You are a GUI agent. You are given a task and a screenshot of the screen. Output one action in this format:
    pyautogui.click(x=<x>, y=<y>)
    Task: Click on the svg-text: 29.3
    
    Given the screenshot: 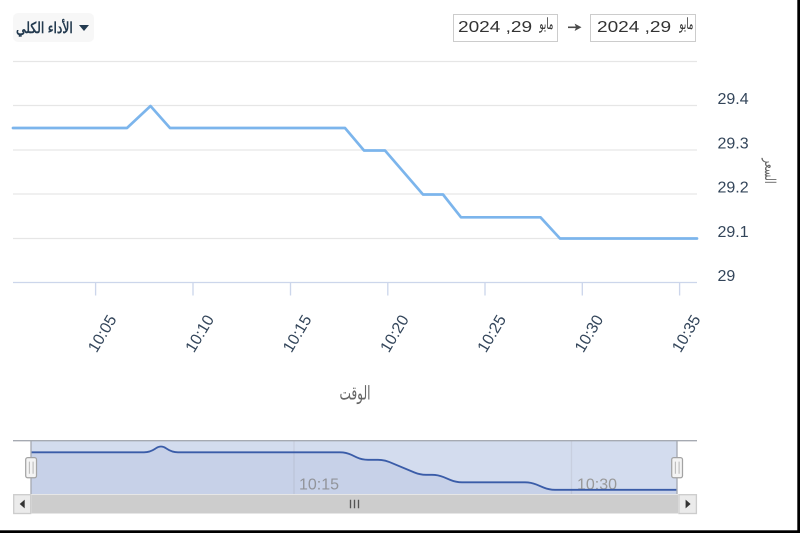 What is the action you would take?
    pyautogui.click(x=733, y=143)
    